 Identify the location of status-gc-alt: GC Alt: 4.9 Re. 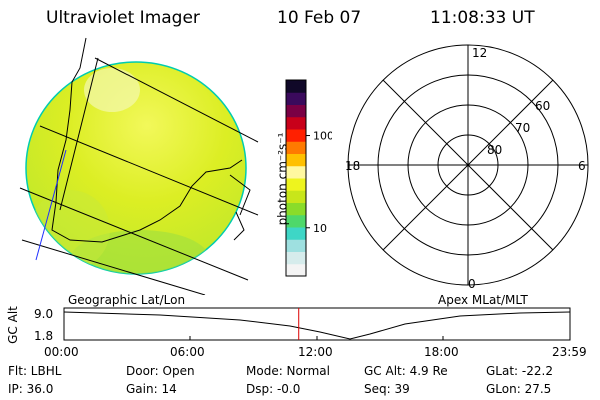
(406, 371).